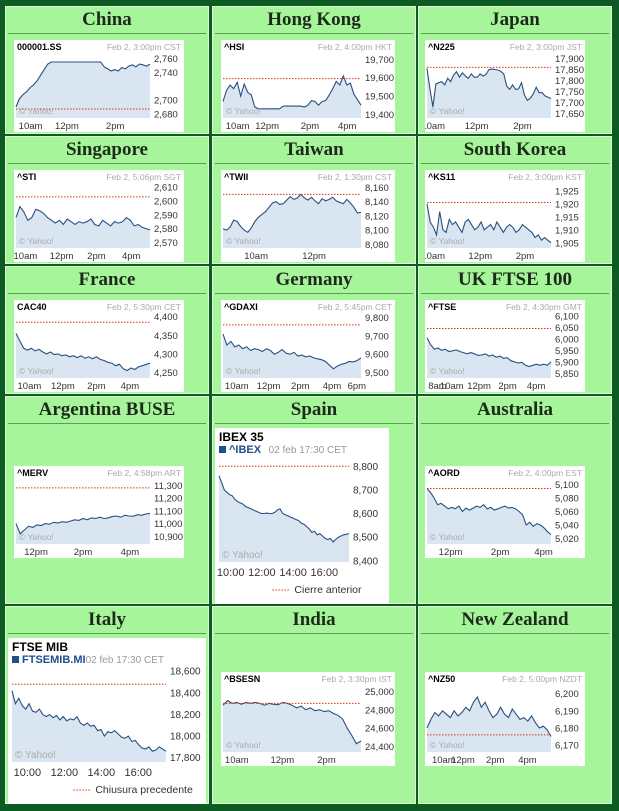 This screenshot has width=619, height=811. What do you see at coordinates (166, 101) in the screenshot?
I see `y-tick-label: 2,700` at bounding box center [166, 101].